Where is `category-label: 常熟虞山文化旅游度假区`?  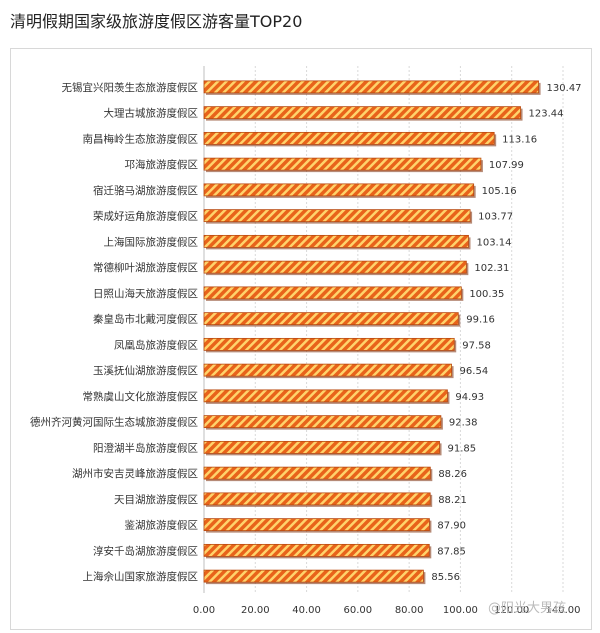
category-label: 常熟虞山文化旅游度假区 is located at coordinates (141, 396).